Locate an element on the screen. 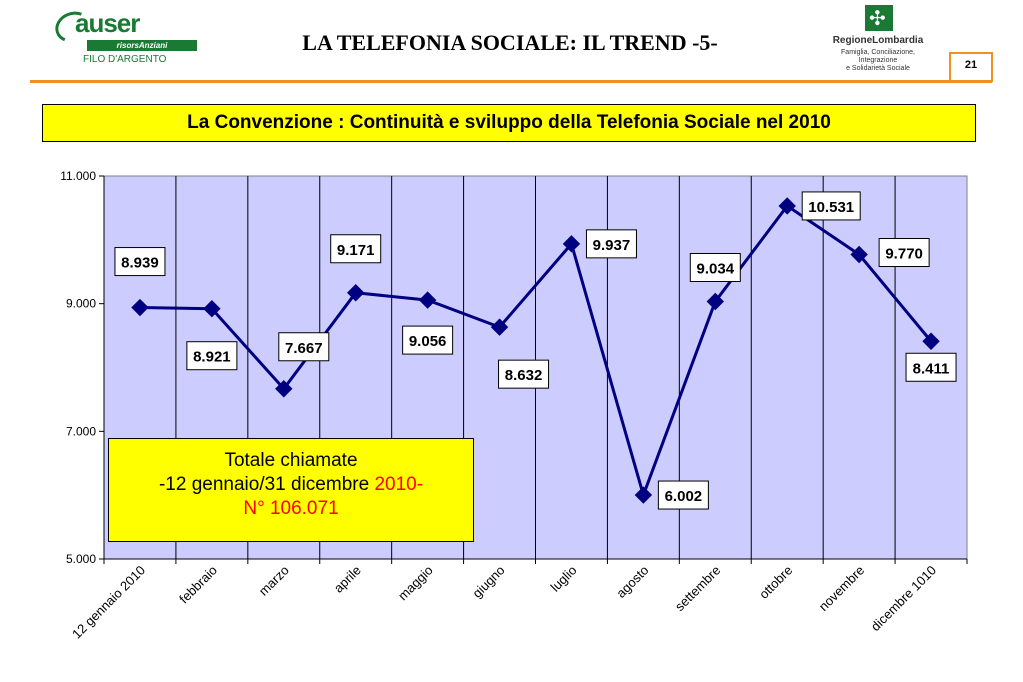 Image resolution: width=1023 pixels, height=682 pixels. data-label: 9.034 is located at coordinates (716, 268).